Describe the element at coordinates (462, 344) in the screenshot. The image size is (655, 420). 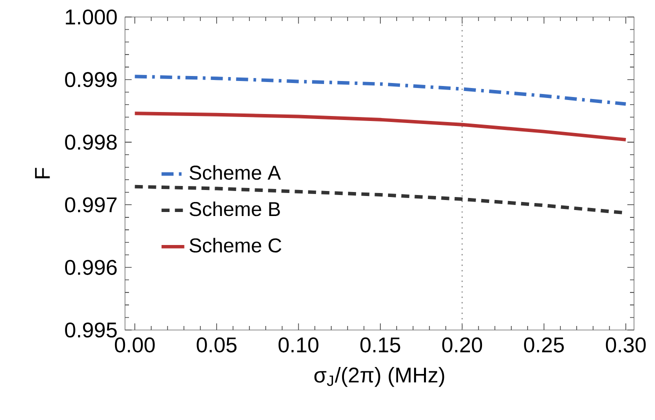
I see `x-tick-label: 0.20` at that location.